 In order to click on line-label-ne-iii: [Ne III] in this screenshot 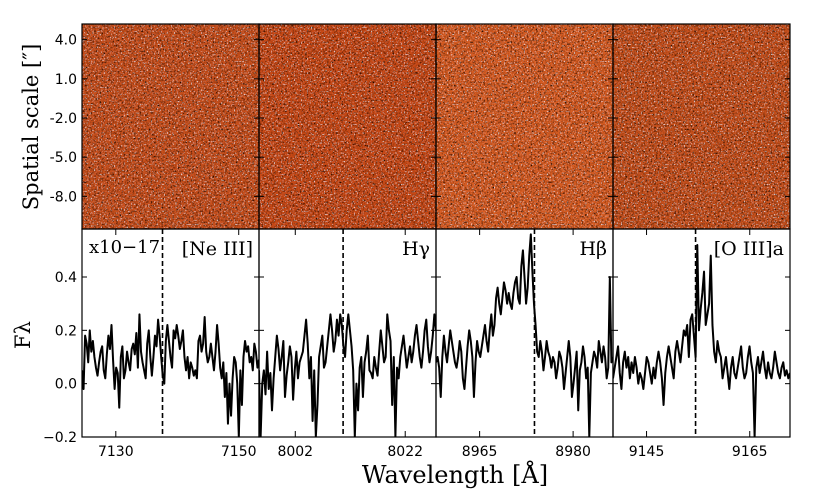, I will do `click(217, 249)`.